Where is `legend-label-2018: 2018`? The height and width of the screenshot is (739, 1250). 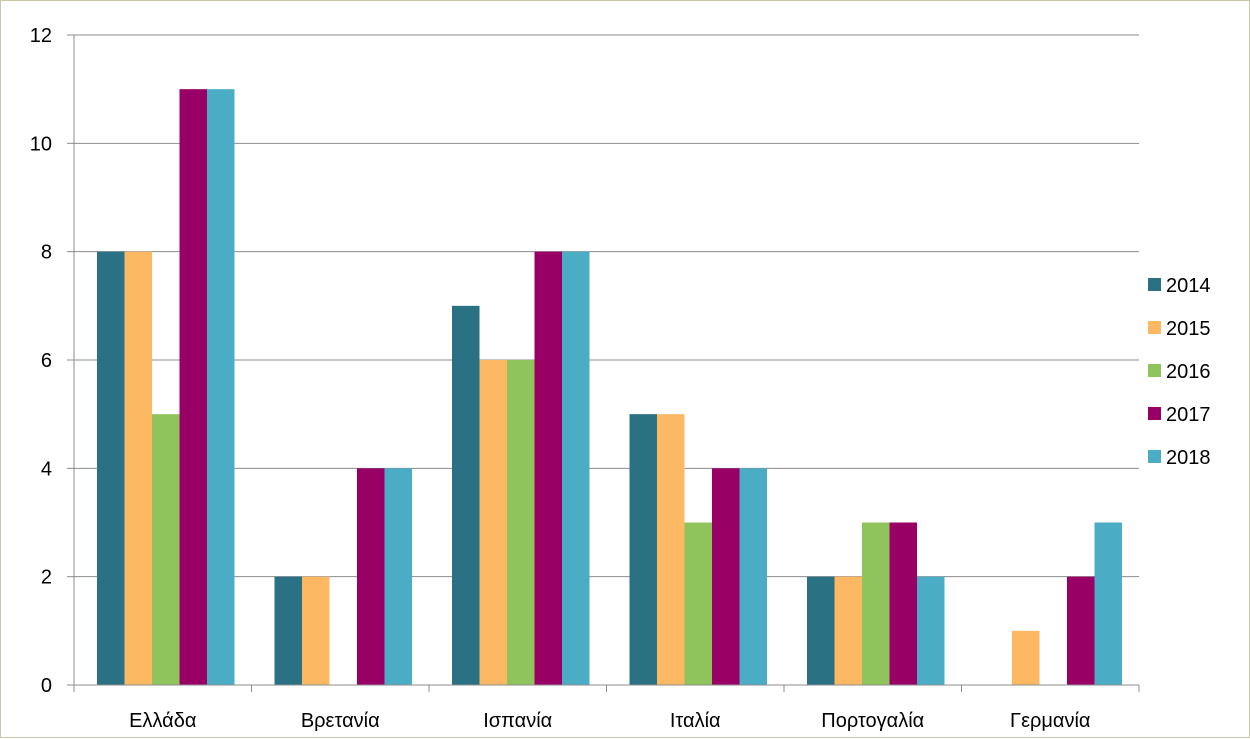
legend-label-2018: 2018 is located at coordinates (1188, 458).